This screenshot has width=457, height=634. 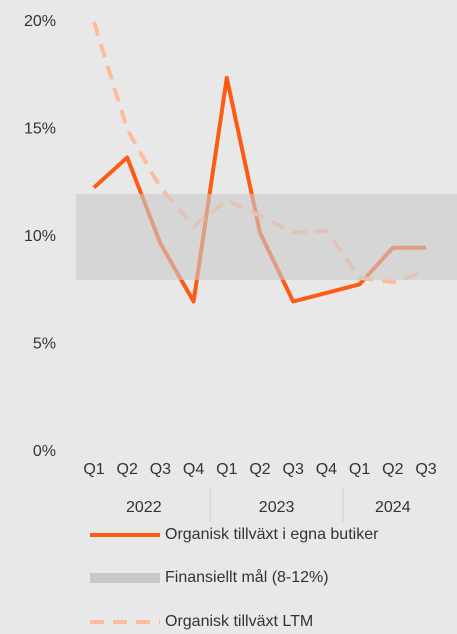 I want to click on y-tick-label: 20%, so click(x=40, y=21).